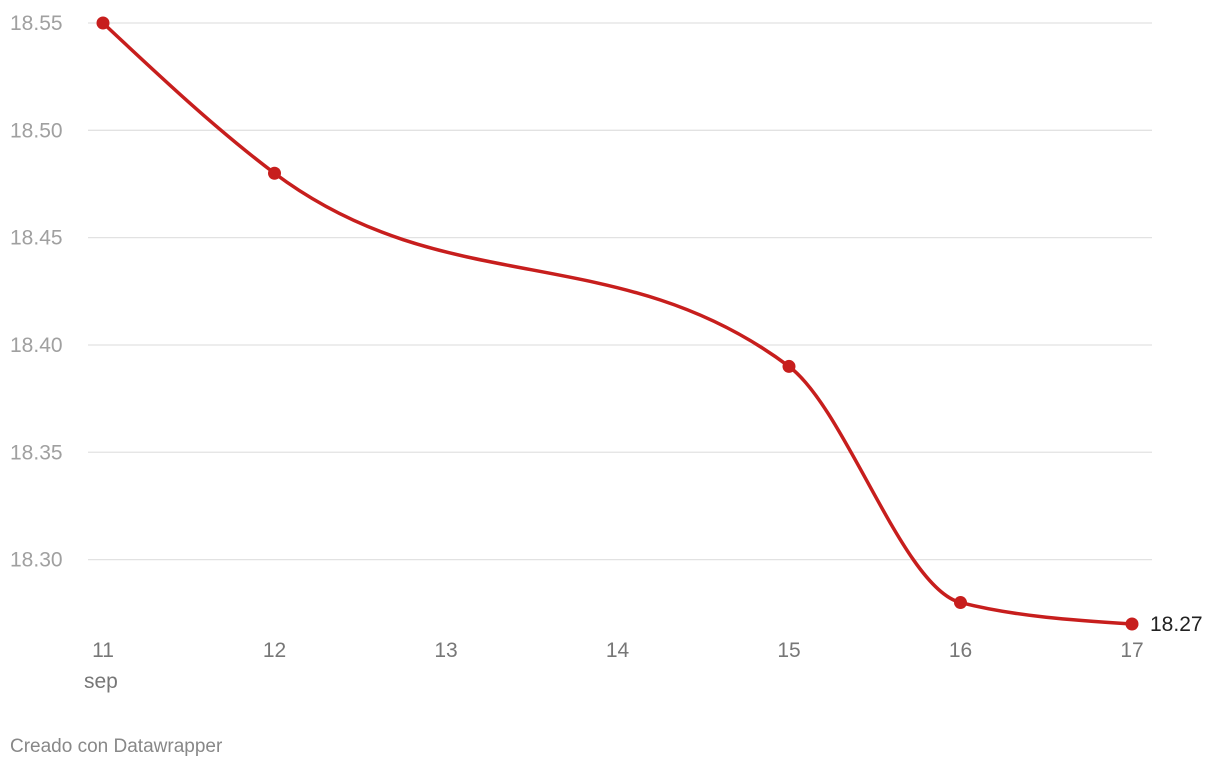 Image resolution: width=1220 pixels, height=775 pixels. Describe the element at coordinates (445, 650) in the screenshot. I see `x-tick-label: 13` at that location.